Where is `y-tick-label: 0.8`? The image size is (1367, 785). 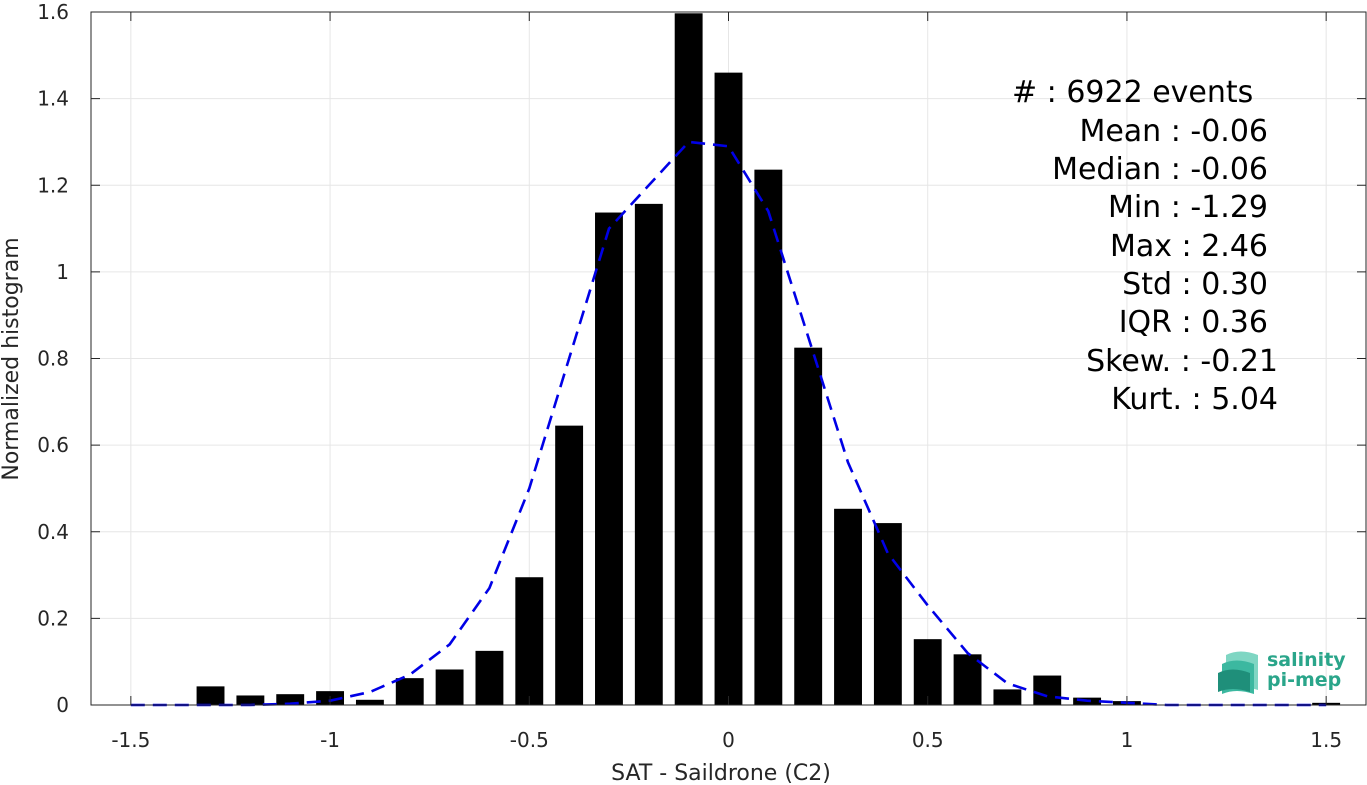 y-tick-label: 0.8 is located at coordinates (53, 359).